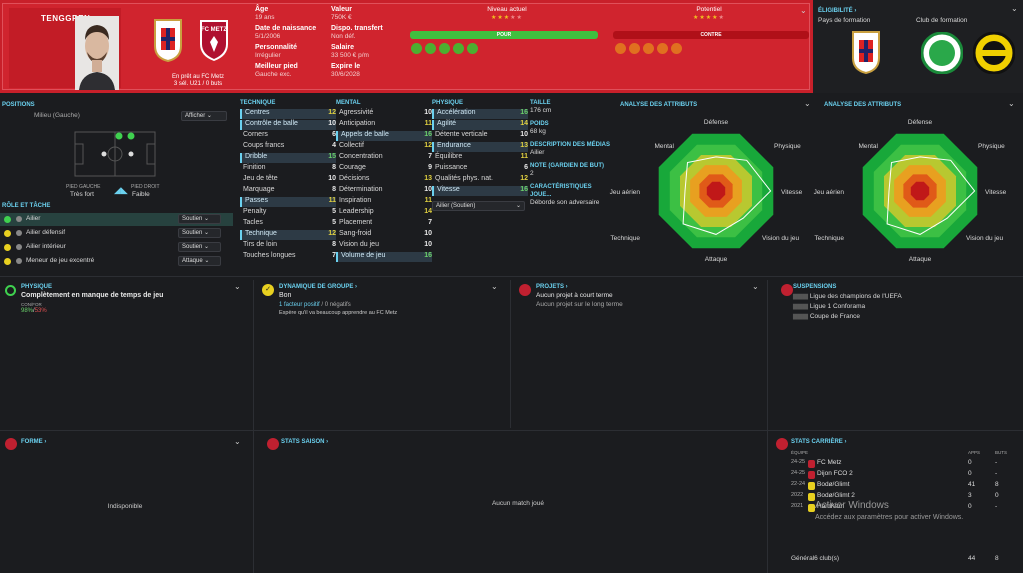 Image resolution: width=1023 pixels, height=573 pixels. What do you see at coordinates (384, 257) in the screenshot?
I see `mental-attr-row: Volume de jeu 16` at bounding box center [384, 257].